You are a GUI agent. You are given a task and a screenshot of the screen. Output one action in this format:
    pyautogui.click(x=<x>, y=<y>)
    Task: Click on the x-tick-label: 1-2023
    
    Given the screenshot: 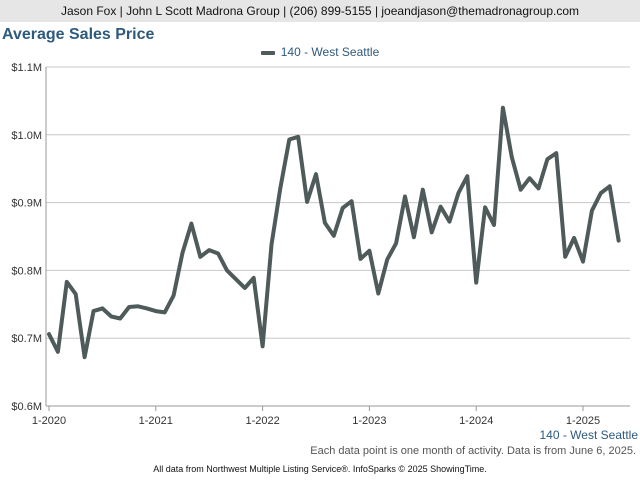 What is the action you would take?
    pyautogui.click(x=369, y=421)
    